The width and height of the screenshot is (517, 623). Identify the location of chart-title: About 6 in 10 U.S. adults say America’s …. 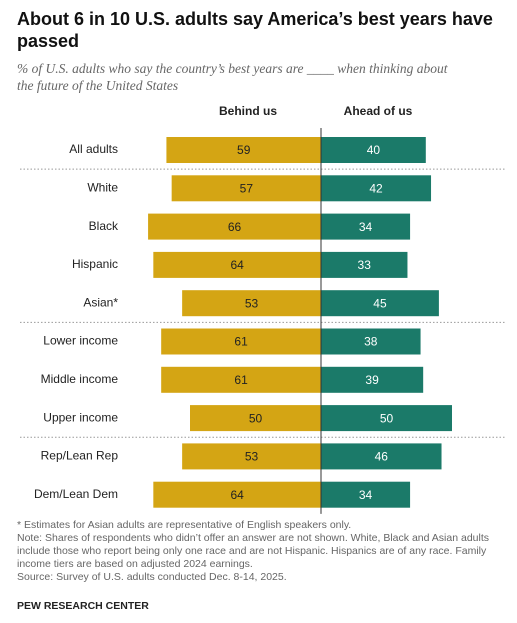
(255, 30).